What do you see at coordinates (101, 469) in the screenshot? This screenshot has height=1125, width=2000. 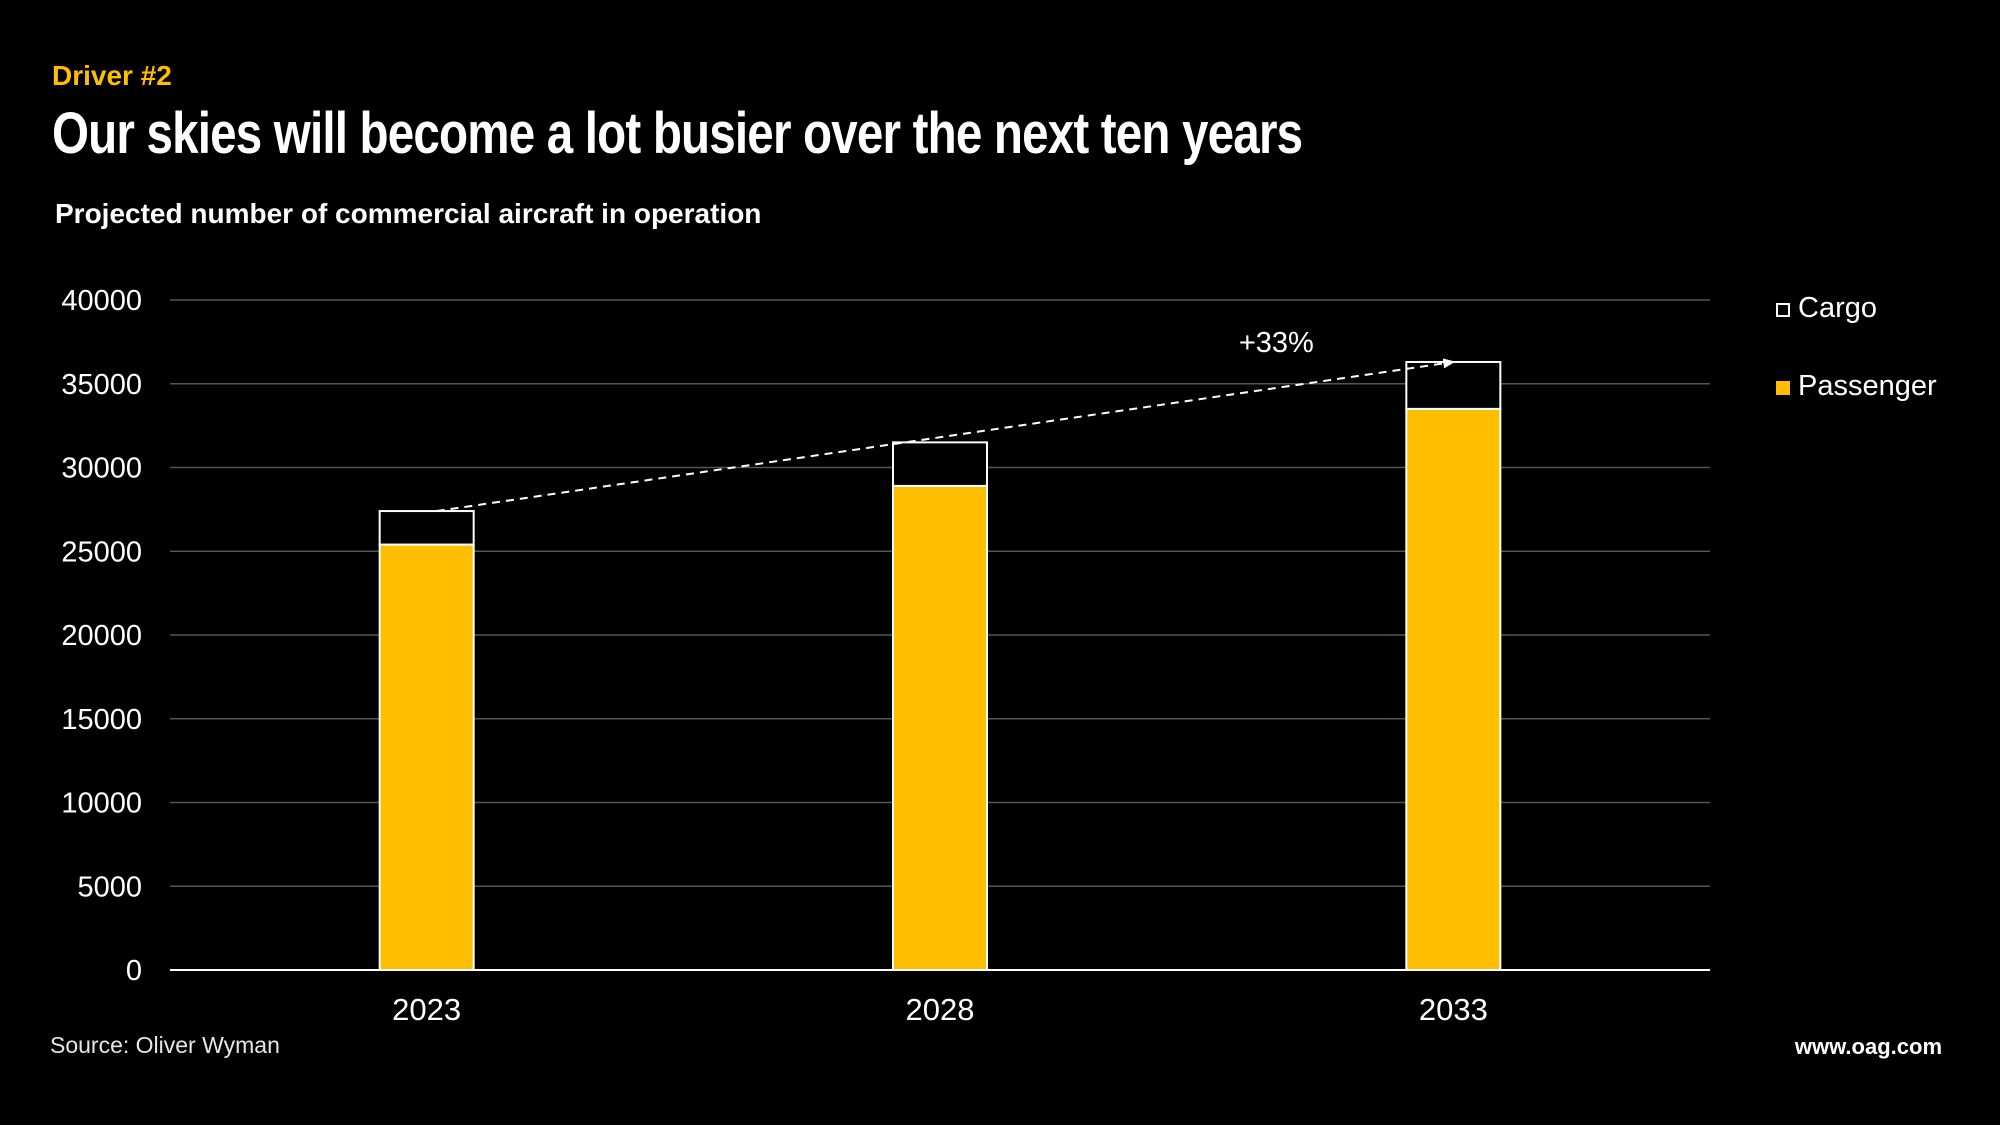 I see `y-tick-label: 30000` at bounding box center [101, 469].